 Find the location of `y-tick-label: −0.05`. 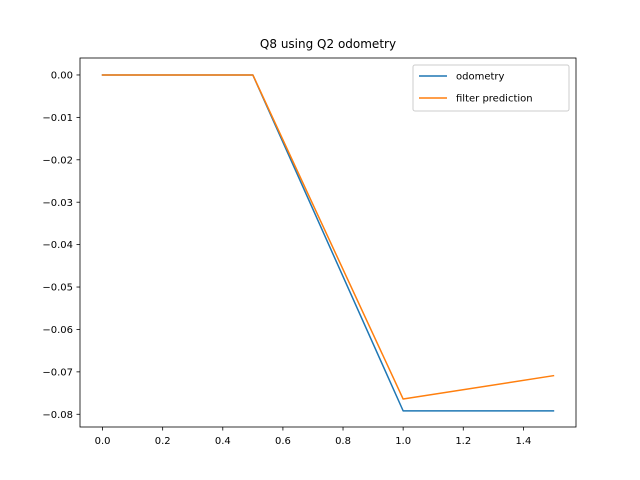

y-tick-label: −0.05 is located at coordinates (57, 288).